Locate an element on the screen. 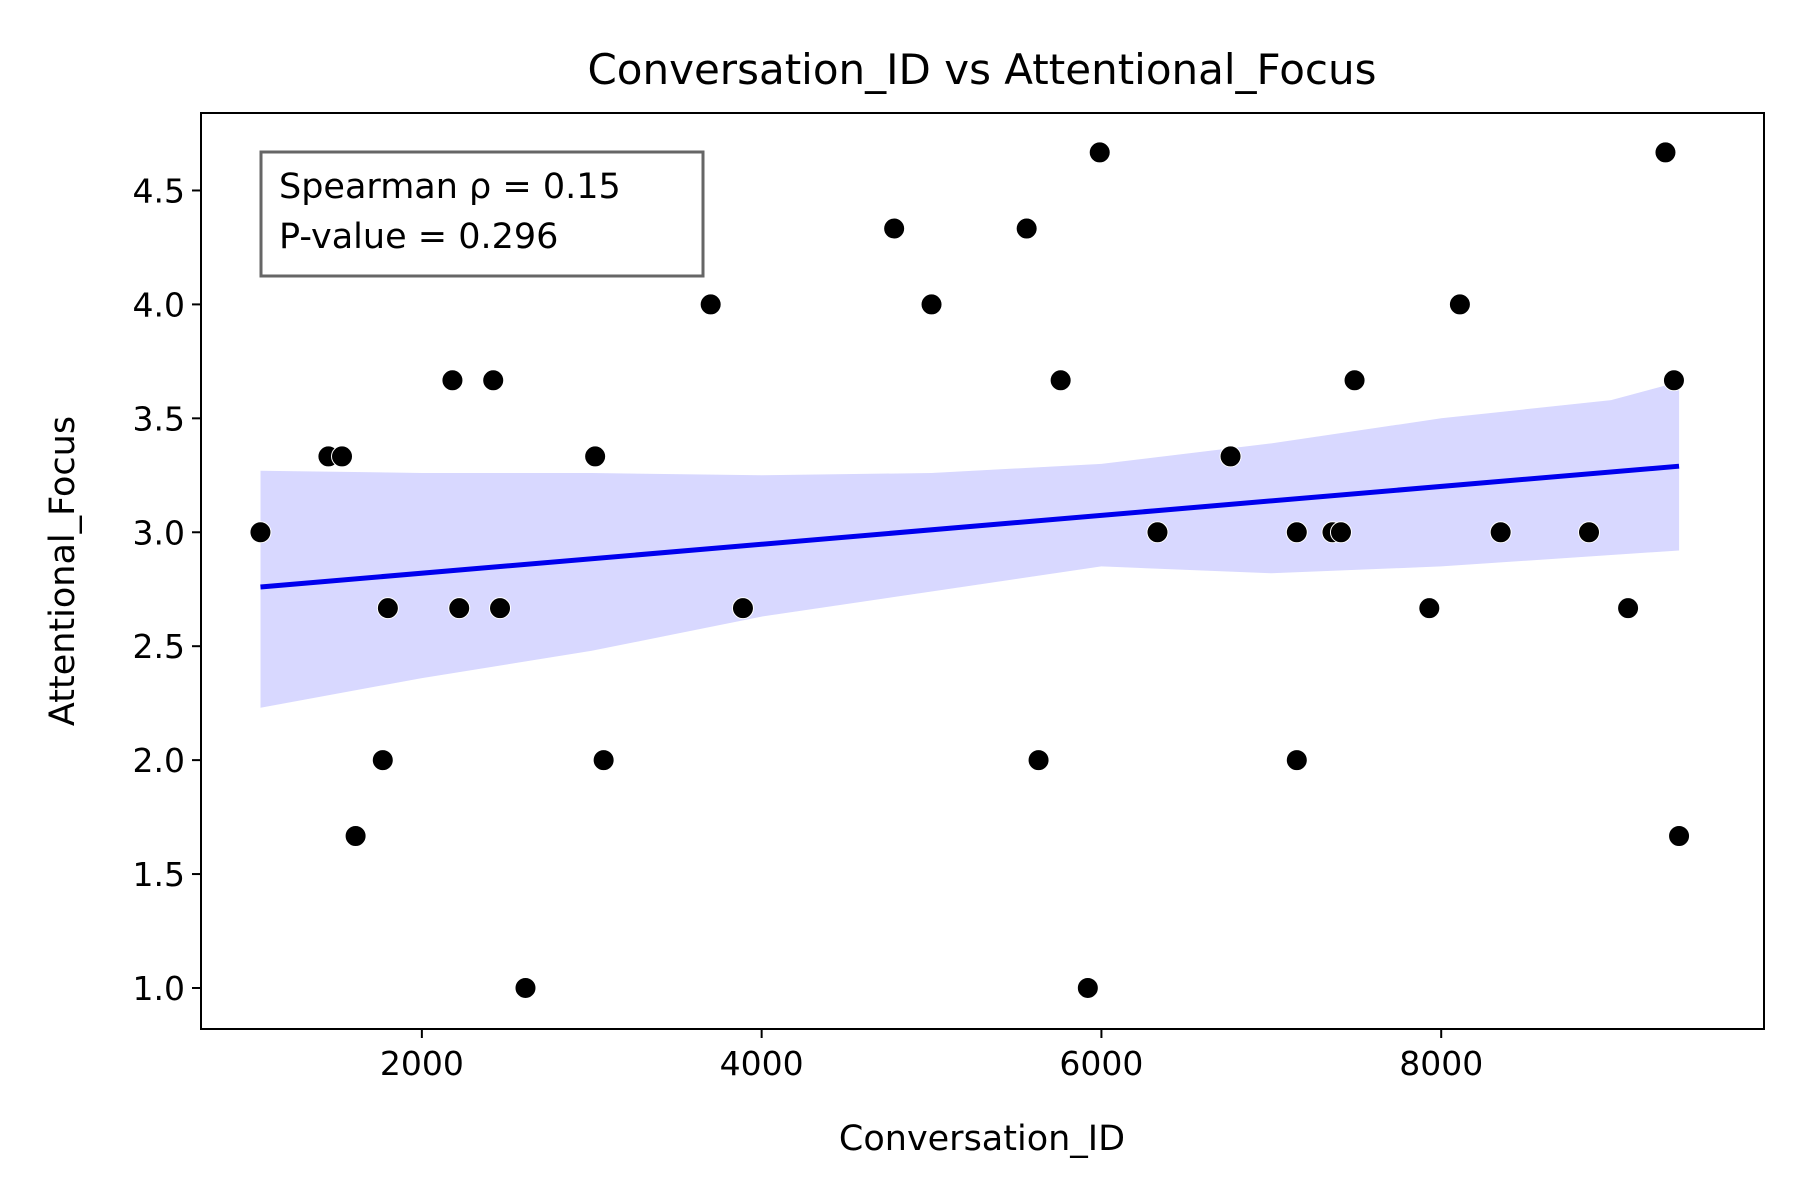 This screenshot has height=1200, width=1800. y-tick-label: 3.0 is located at coordinates (159, 532).